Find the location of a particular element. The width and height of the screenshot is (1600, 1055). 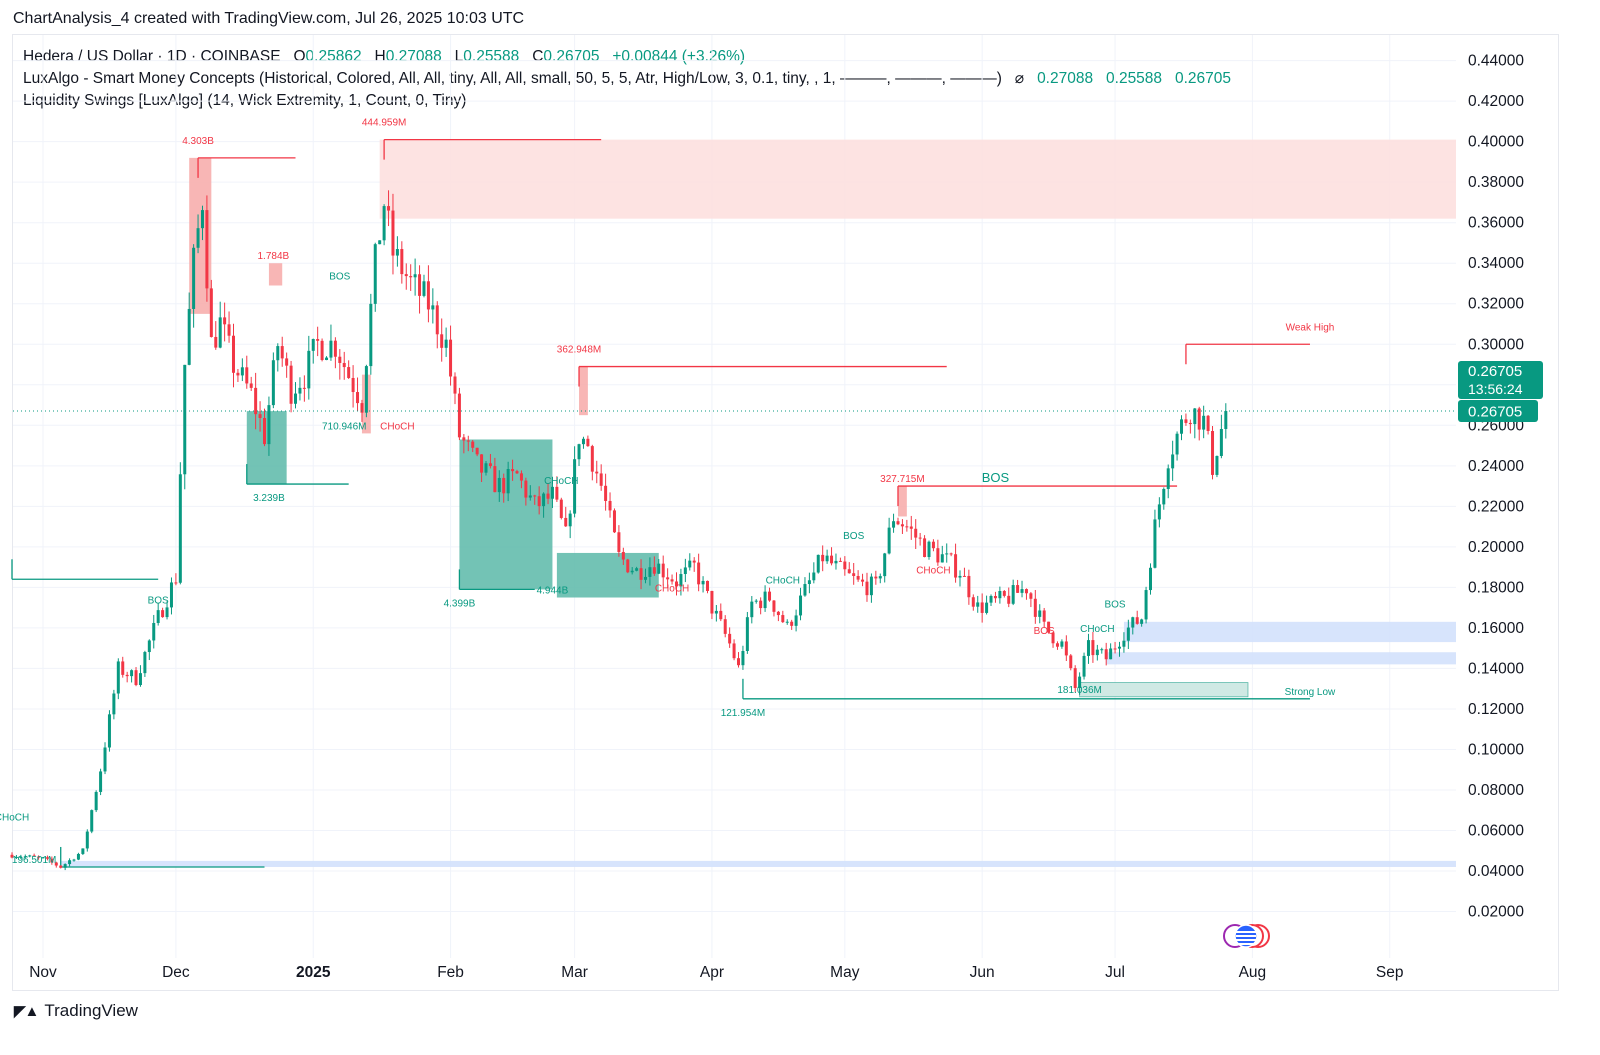

high-value: 0.27088 is located at coordinates (413, 56).